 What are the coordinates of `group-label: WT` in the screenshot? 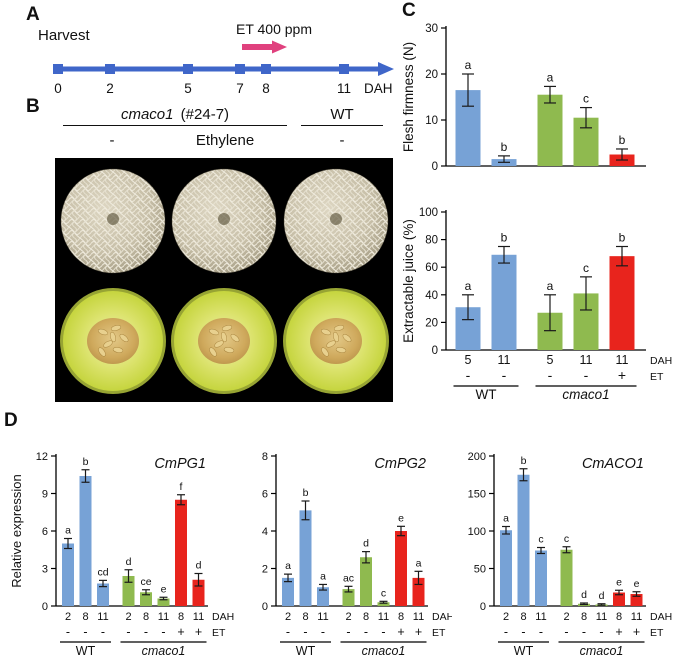 It's located at (486, 394).